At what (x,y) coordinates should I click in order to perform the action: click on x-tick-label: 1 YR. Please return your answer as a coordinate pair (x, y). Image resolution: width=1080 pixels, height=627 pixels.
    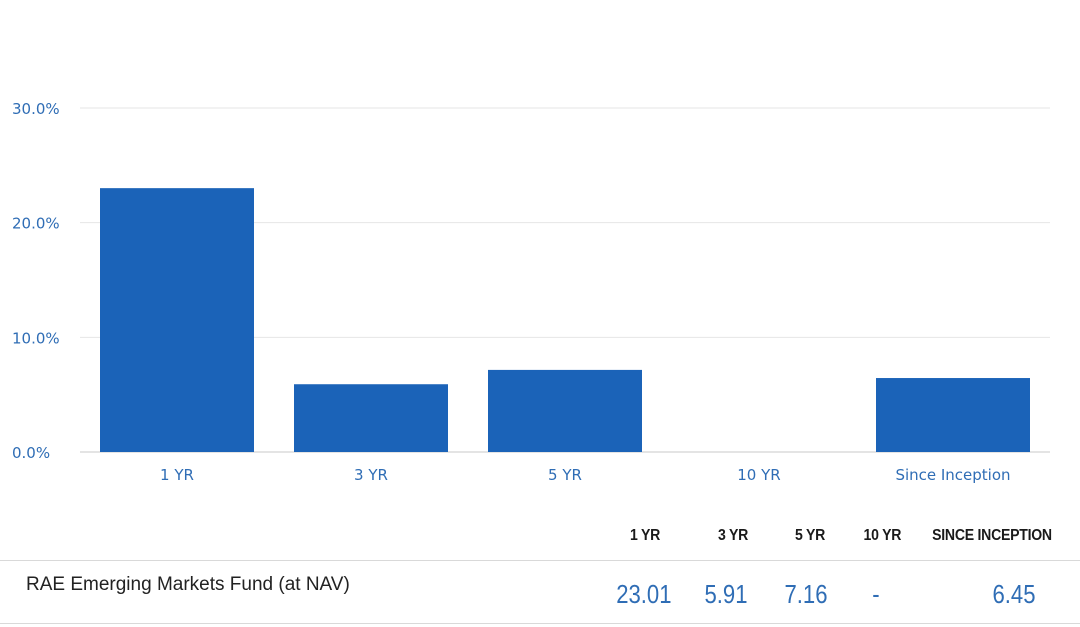
    Looking at the image, I should click on (177, 475).